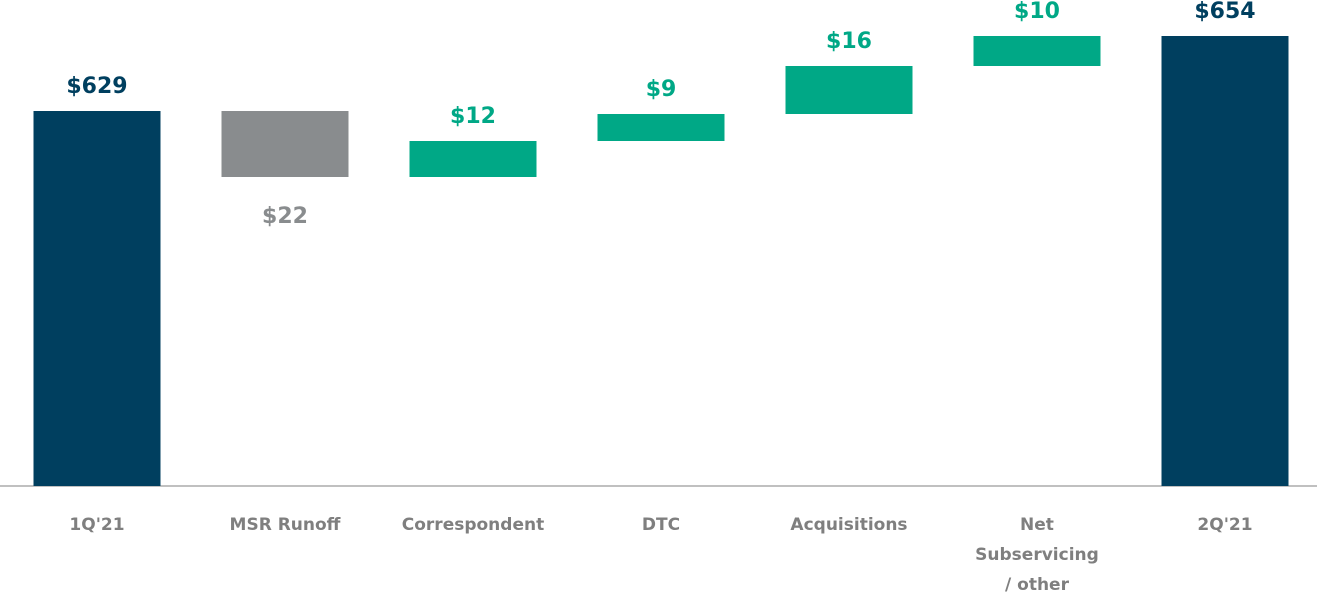 Image resolution: width=1317 pixels, height=600 pixels. What do you see at coordinates (661, 525) in the screenshot?
I see `x-tick-label: DTC` at bounding box center [661, 525].